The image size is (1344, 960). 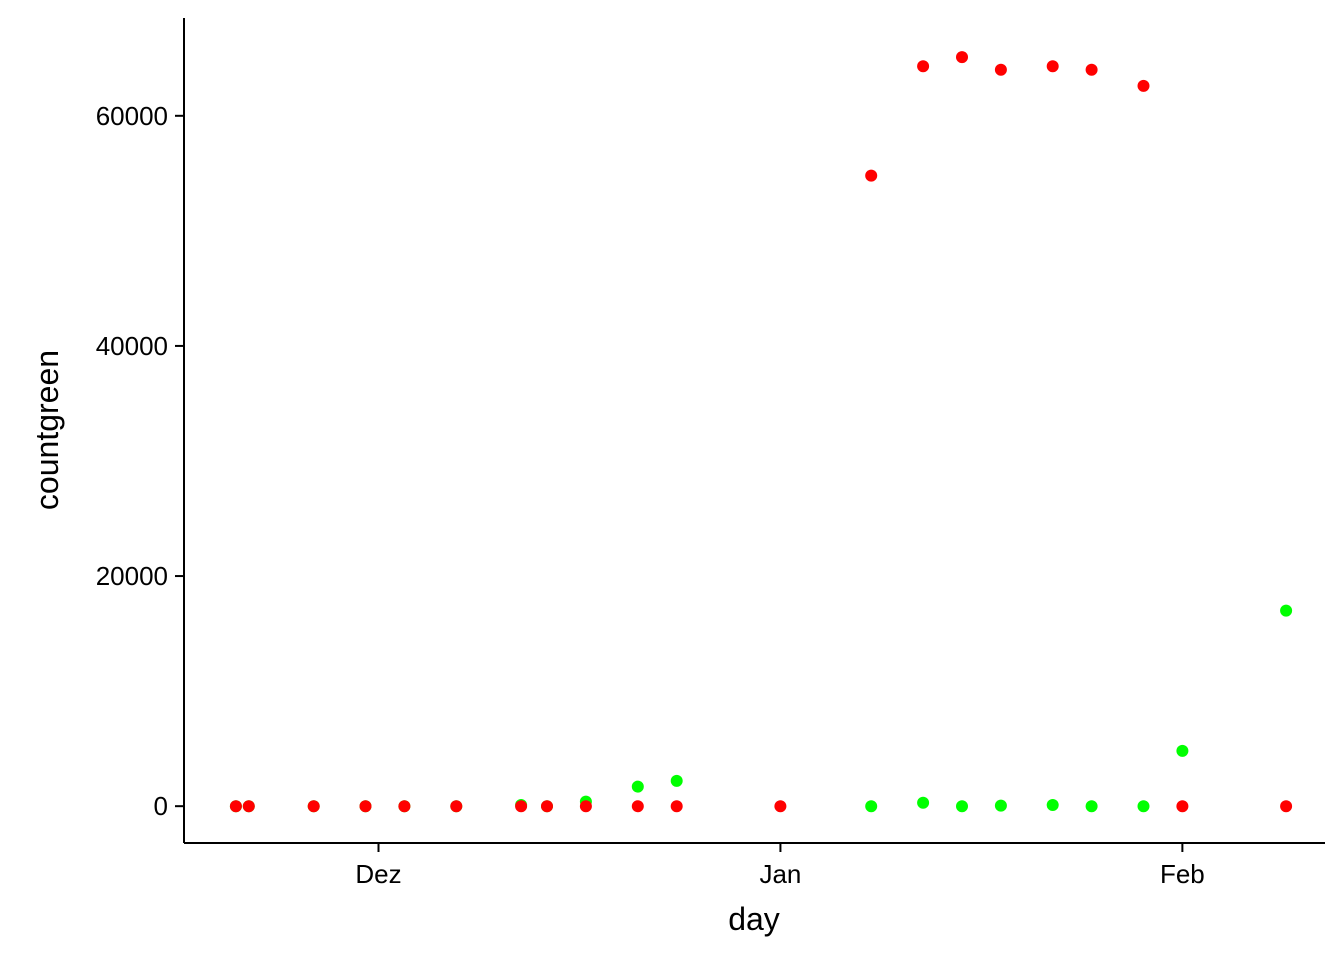 I want to click on x-tick-label: Dez, so click(x=378, y=874).